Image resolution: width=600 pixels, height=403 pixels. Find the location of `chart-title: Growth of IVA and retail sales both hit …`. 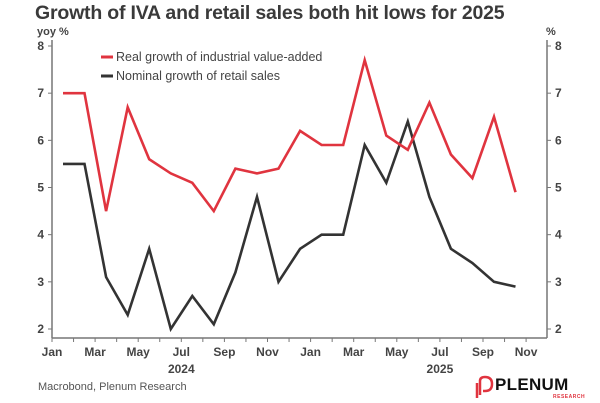

chart-title: Growth of IVA and retail sales both hit … is located at coordinates (270, 13).